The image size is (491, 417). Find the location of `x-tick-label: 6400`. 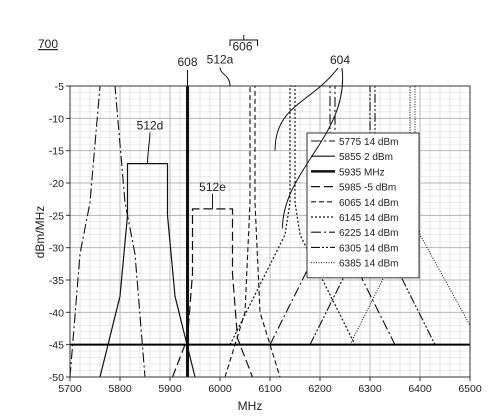

x-tick-label: 6400 is located at coordinates (420, 389).